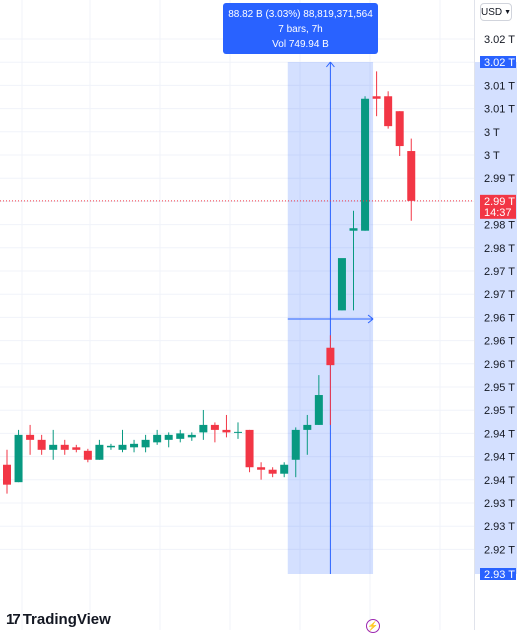  I want to click on tradingview-mark-icon: 17, so click(12, 619).